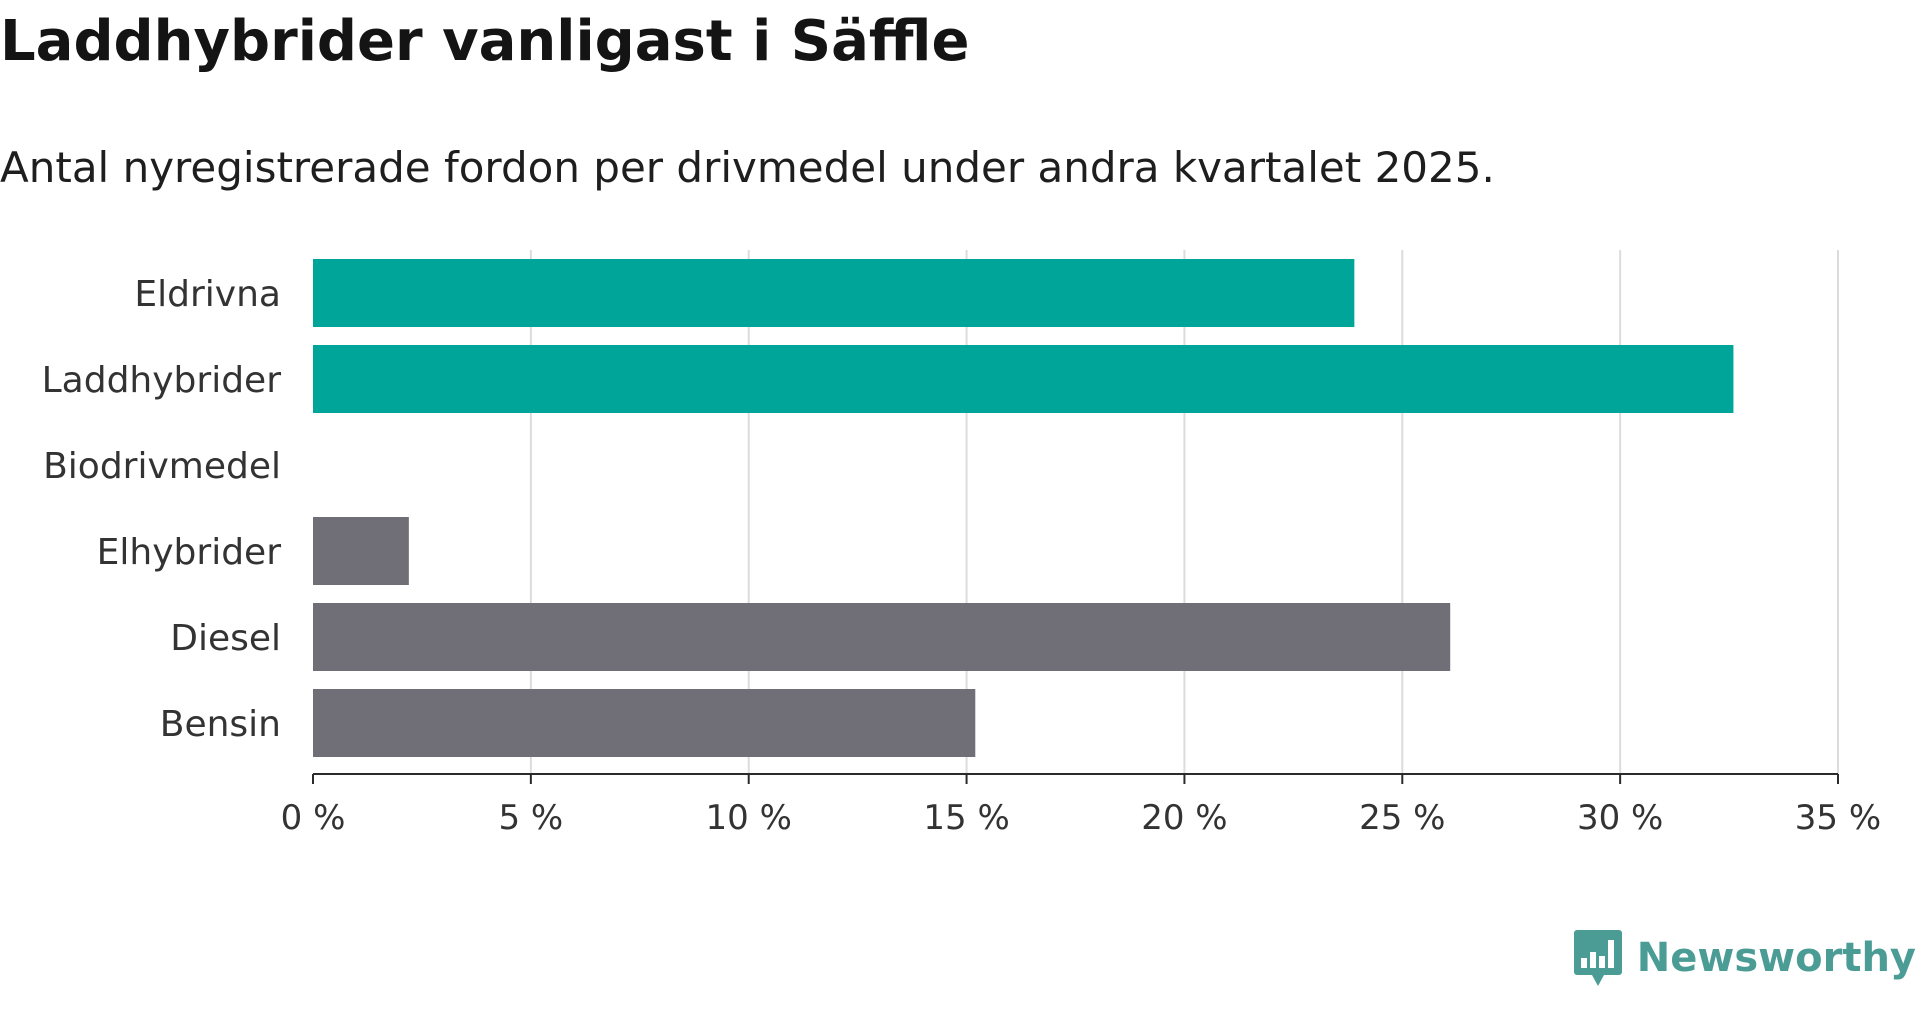 This screenshot has width=1920, height=1010. What do you see at coordinates (1776, 958) in the screenshot?
I see `brand-name: Newsworthy` at bounding box center [1776, 958].